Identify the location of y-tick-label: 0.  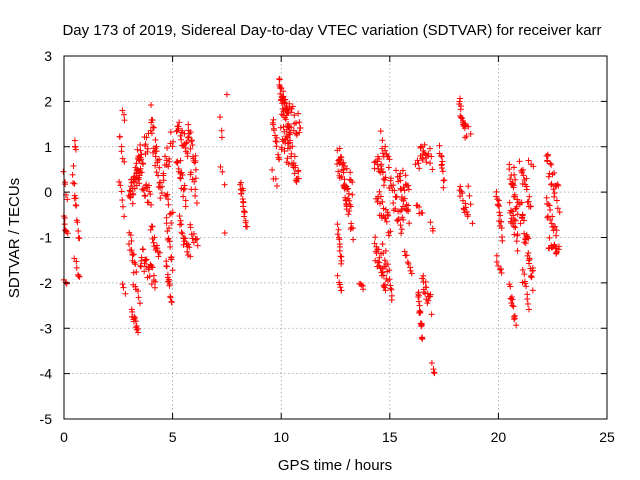
(48, 192).